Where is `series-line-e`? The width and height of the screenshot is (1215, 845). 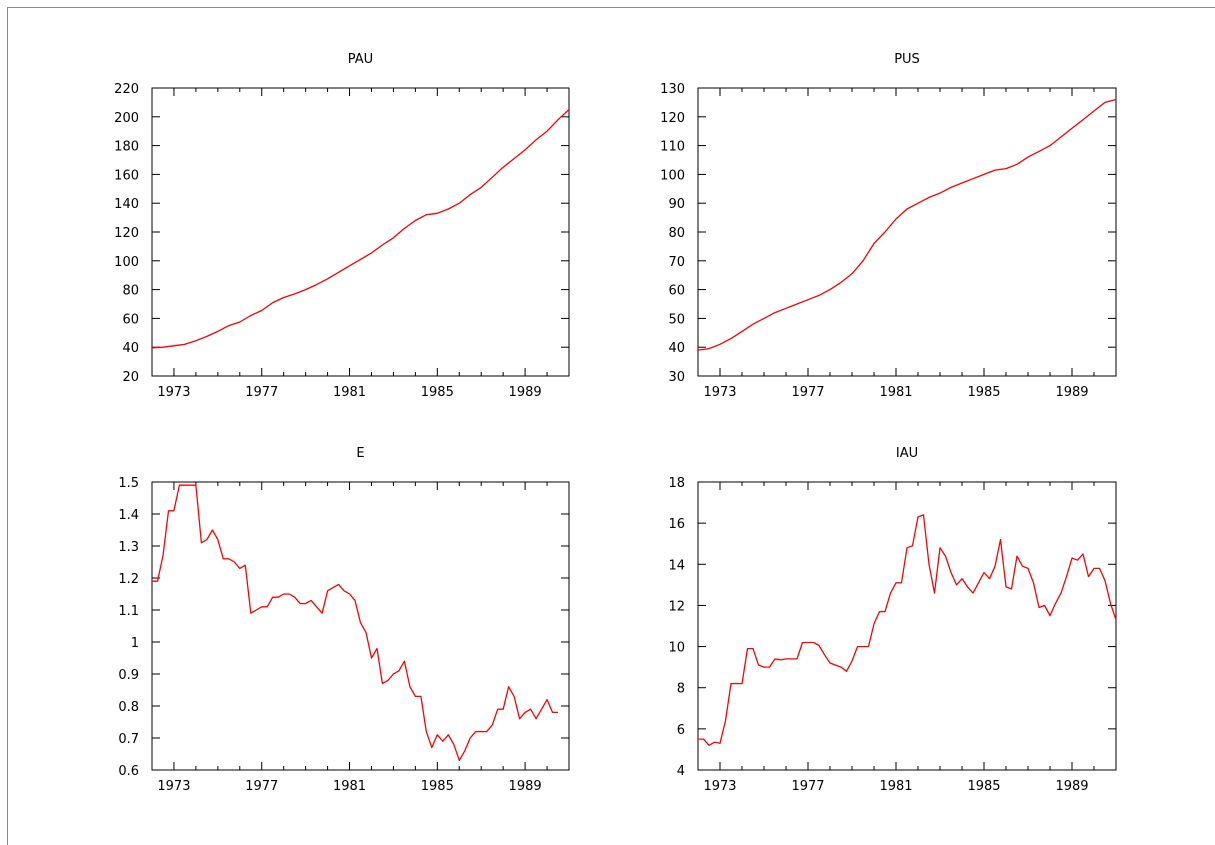
series-line-e is located at coordinates (355, 623).